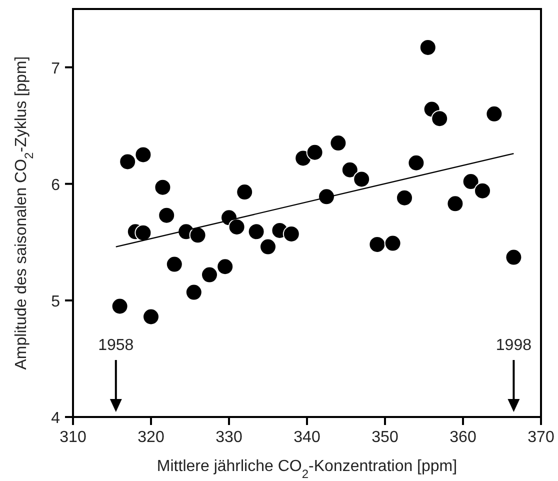 Image resolution: width=558 pixels, height=481 pixels. Describe the element at coordinates (55, 69) in the screenshot. I see `y-tick-label: 7` at that location.